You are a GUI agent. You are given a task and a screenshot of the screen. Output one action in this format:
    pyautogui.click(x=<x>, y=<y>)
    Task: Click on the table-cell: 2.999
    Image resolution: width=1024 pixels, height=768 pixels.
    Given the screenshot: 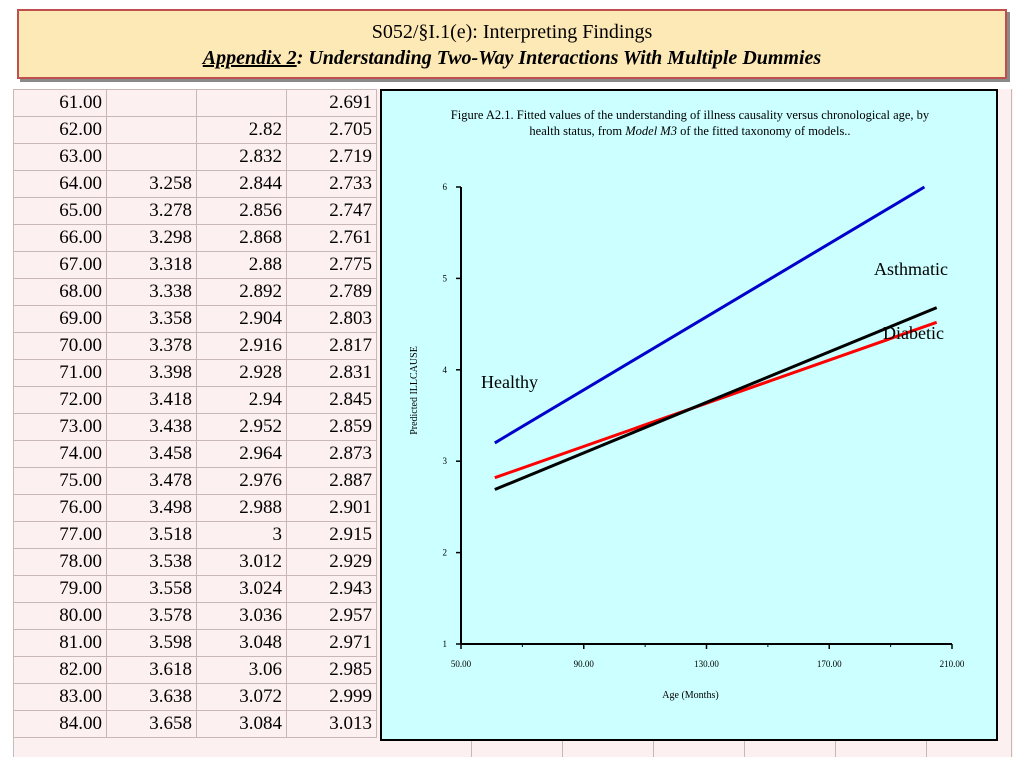 What is the action you would take?
    pyautogui.click(x=331, y=697)
    